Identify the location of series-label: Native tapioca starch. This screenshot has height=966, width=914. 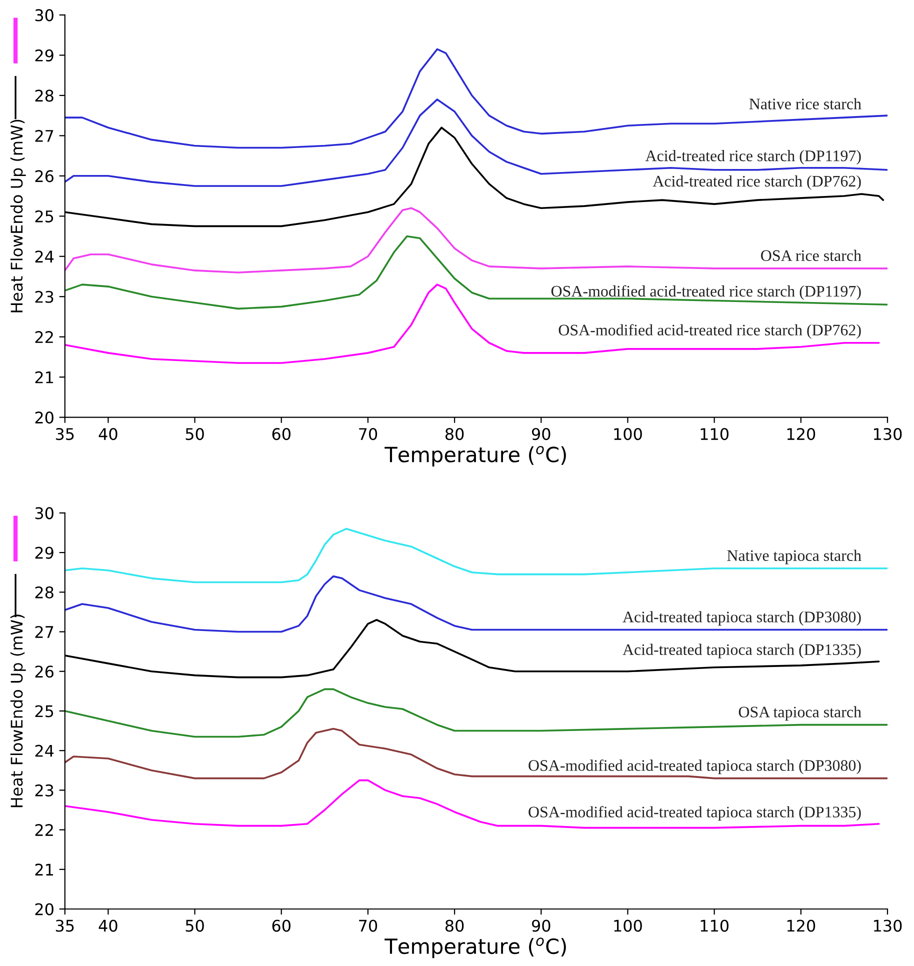
(794, 557).